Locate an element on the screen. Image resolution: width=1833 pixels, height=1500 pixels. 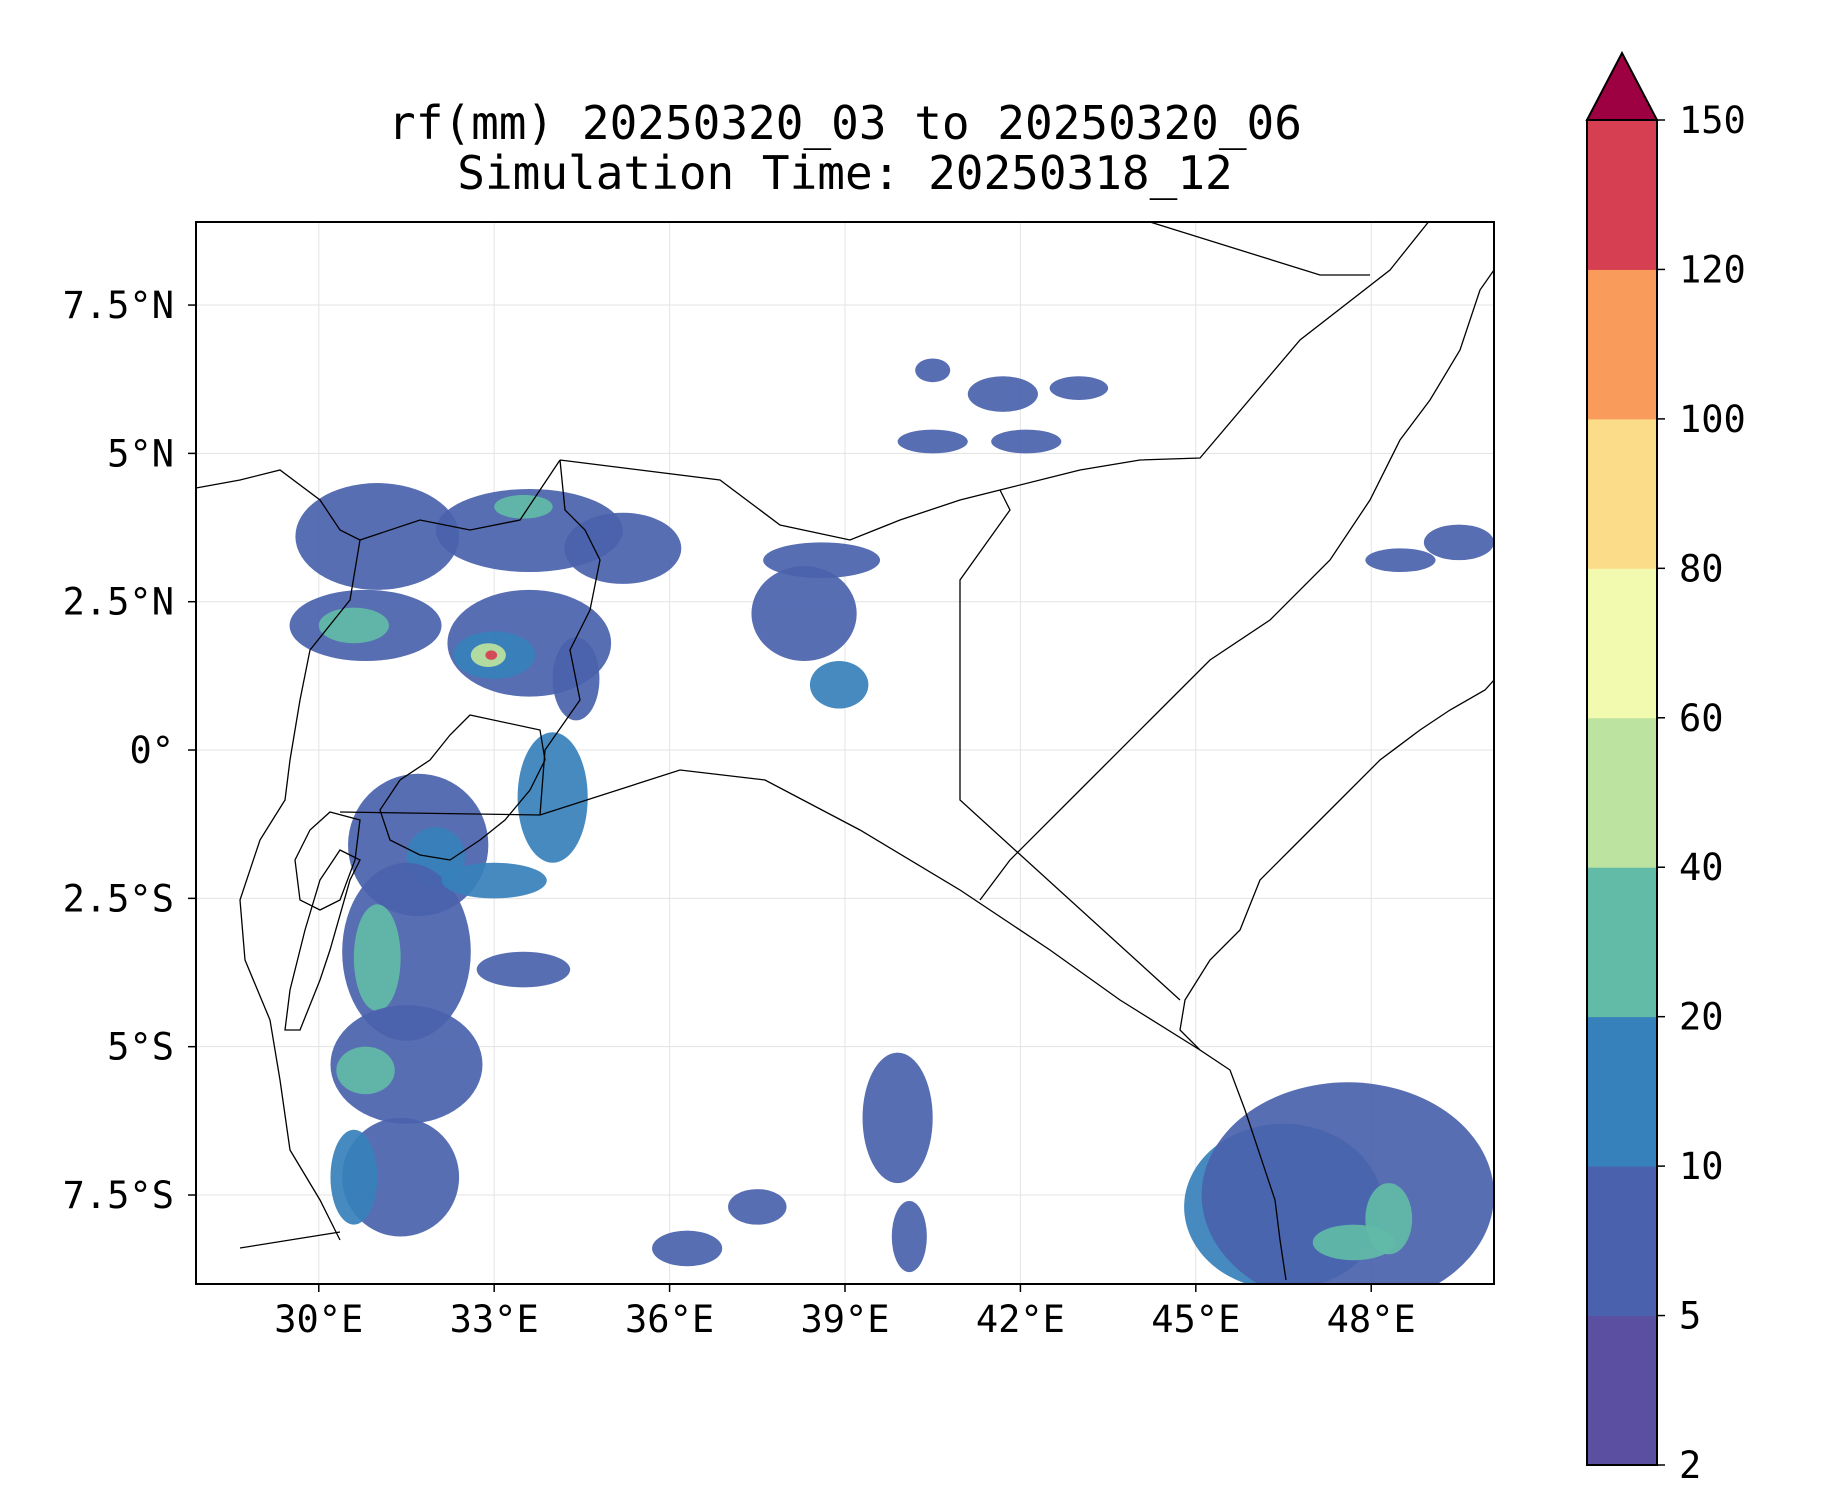
colorbar-tick-label: 80 is located at coordinates (1701, 568).